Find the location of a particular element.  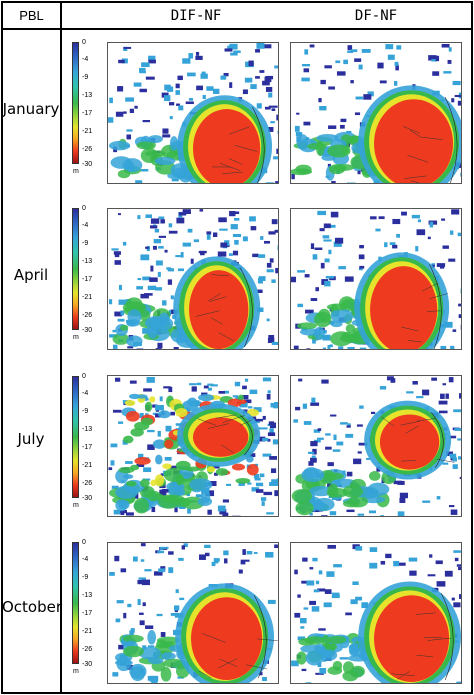

row-label-april: April is located at coordinates (31, 275).